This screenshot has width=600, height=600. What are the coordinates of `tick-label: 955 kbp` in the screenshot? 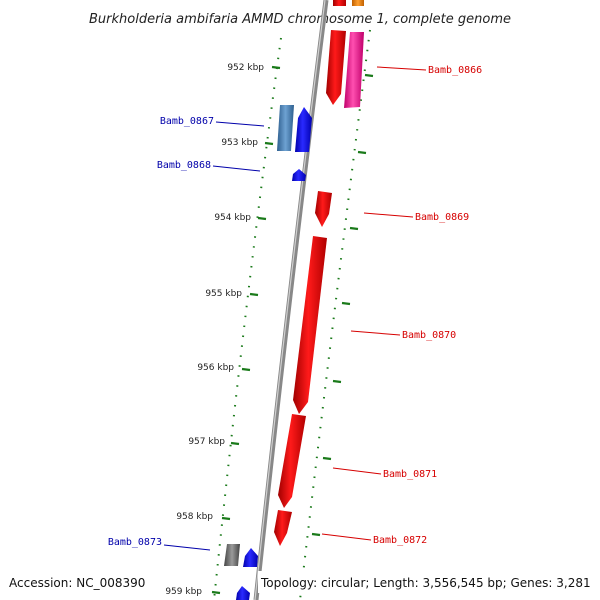 It's located at (223, 294).